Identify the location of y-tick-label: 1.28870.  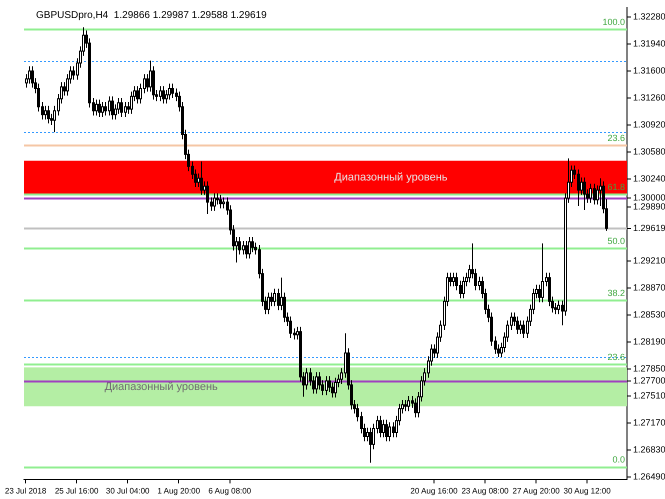
(649, 287).